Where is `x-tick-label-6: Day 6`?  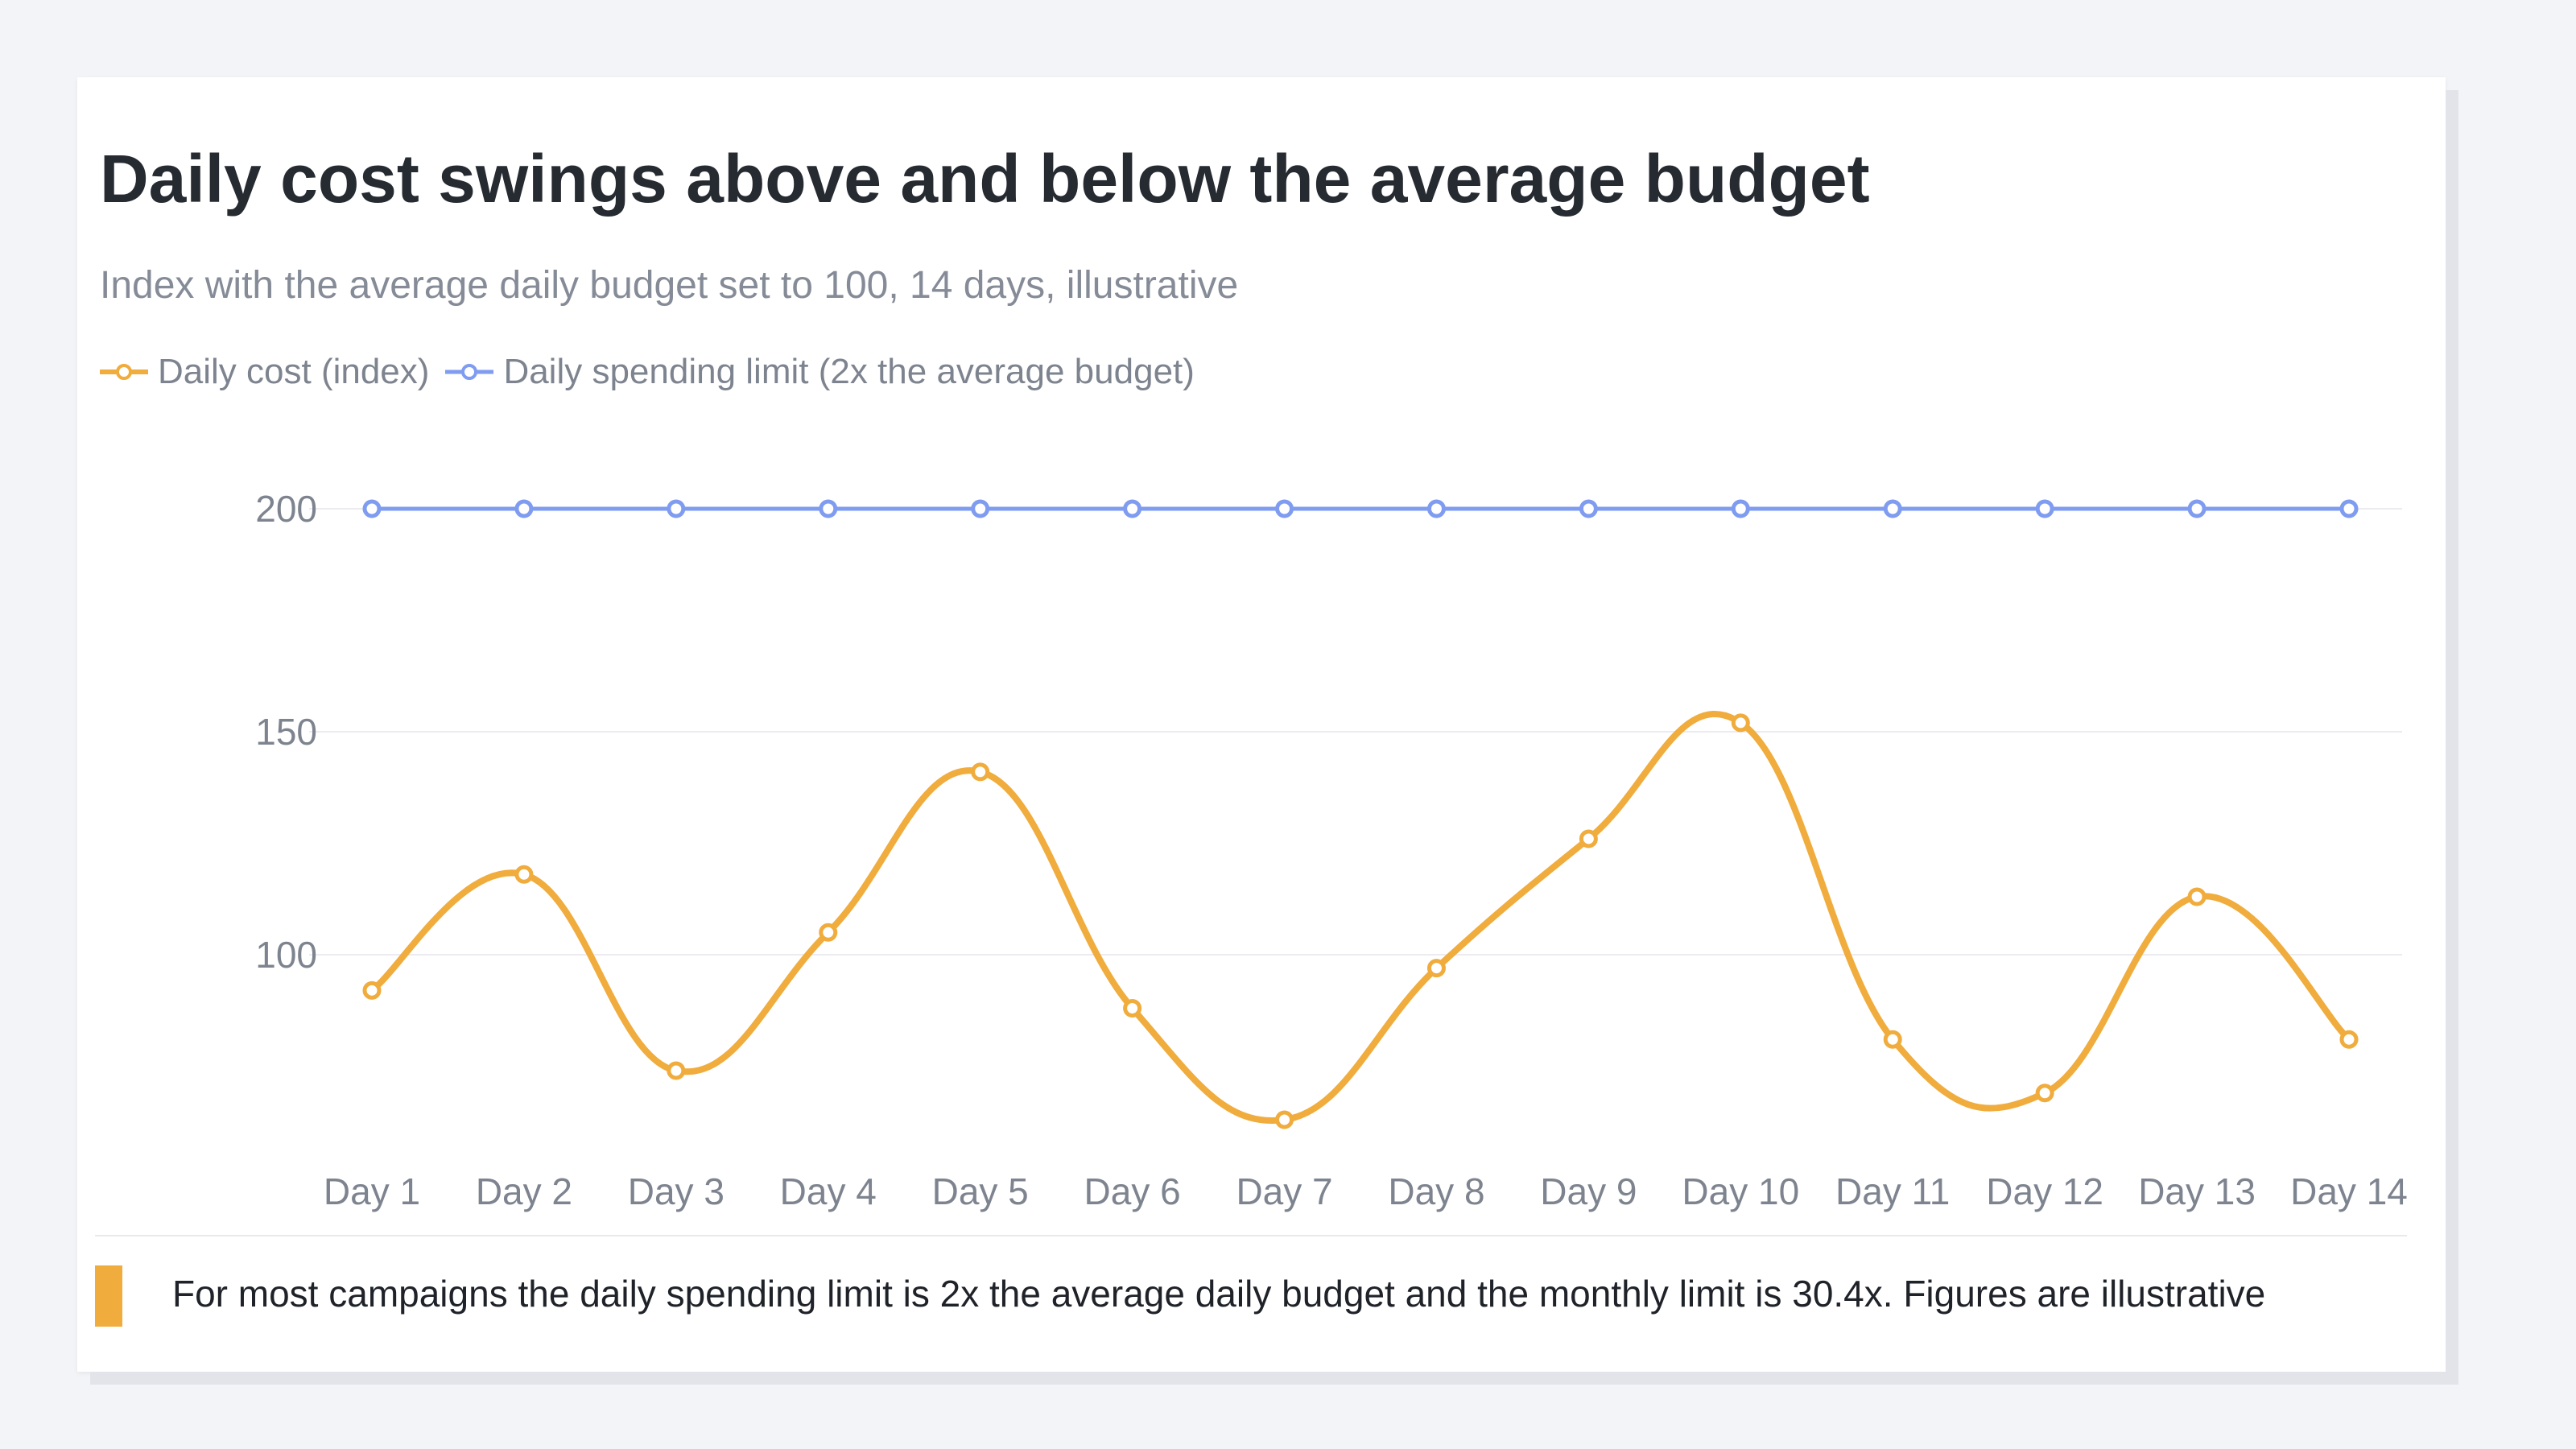 x-tick-label-6: Day 6 is located at coordinates (1132, 1191).